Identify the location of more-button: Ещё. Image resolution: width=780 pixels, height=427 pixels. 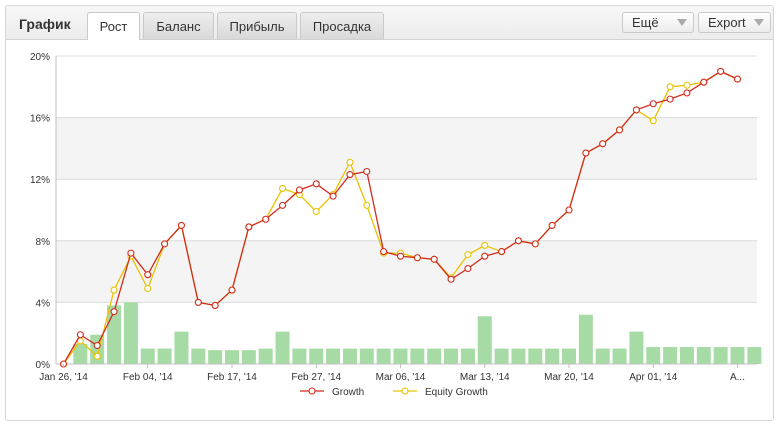
(658, 22).